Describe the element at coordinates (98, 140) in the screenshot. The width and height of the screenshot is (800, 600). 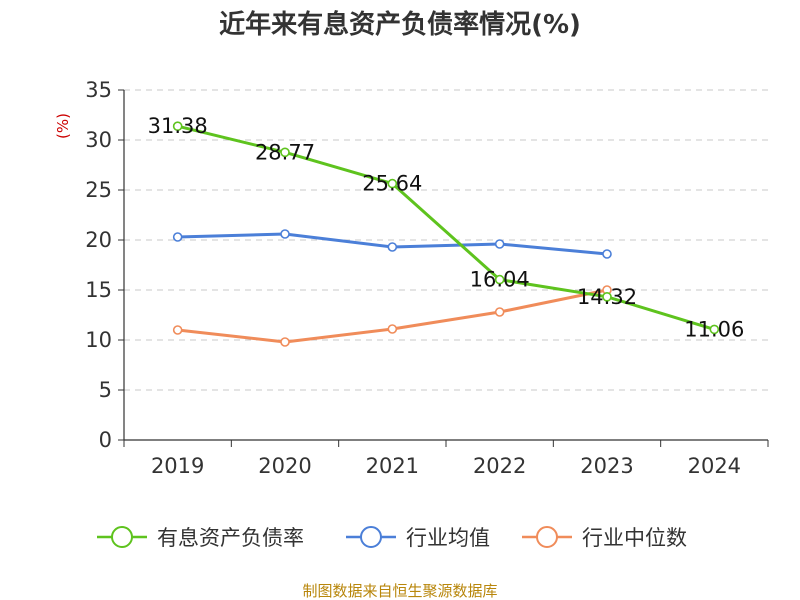
I see `y-tick-label: 30` at that location.